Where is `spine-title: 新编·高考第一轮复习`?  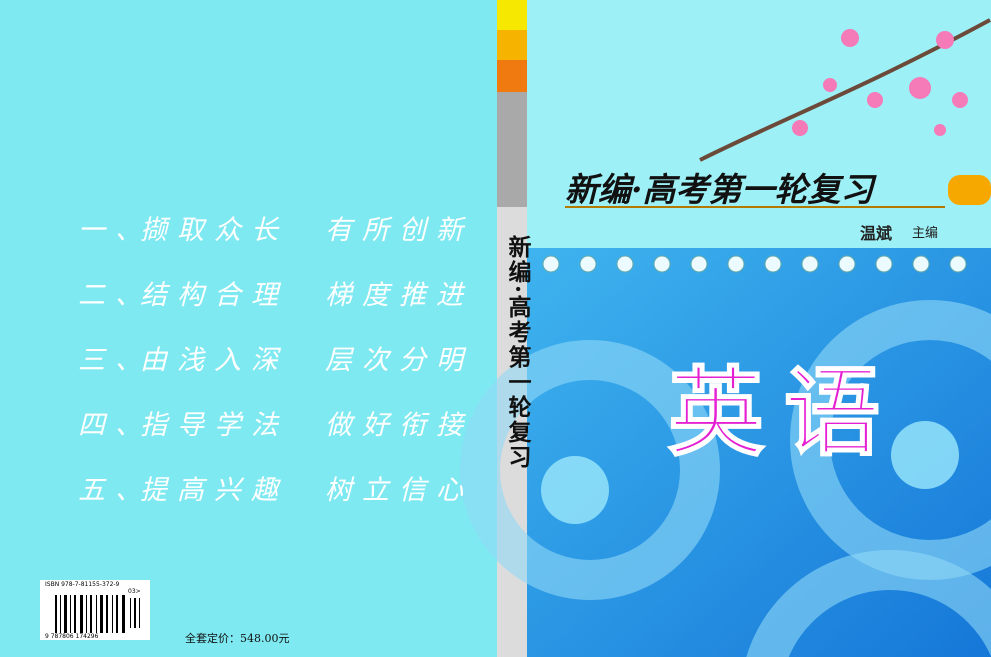
spine-title: 新编·高考第一轮复习 is located at coordinates (517, 353).